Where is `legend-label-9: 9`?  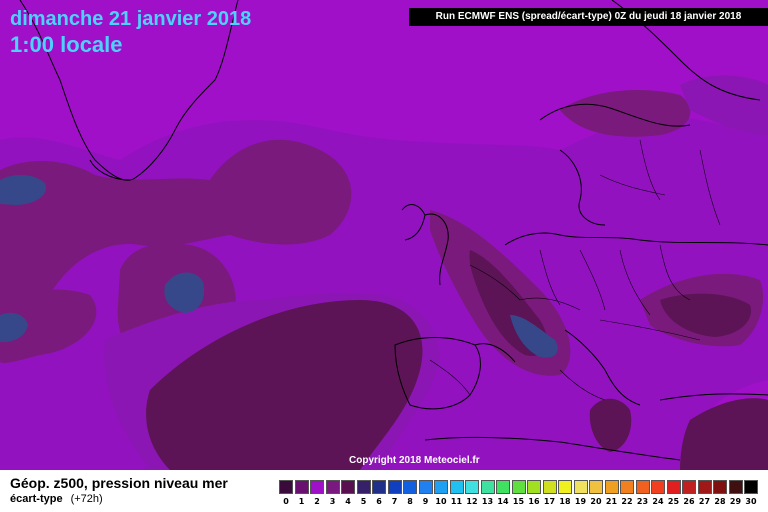
legend-label-9: 9 is located at coordinates (425, 501).